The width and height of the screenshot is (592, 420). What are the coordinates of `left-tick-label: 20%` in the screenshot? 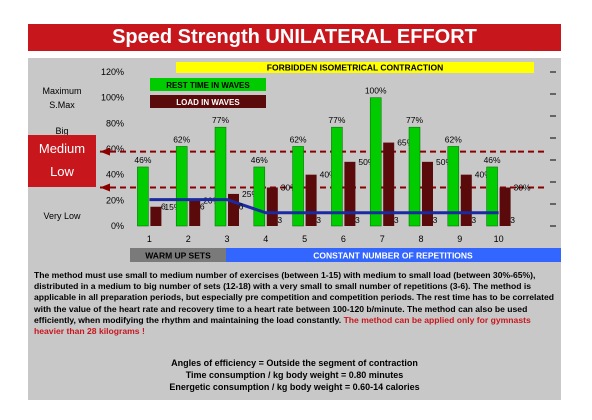 It's located at (115, 200).